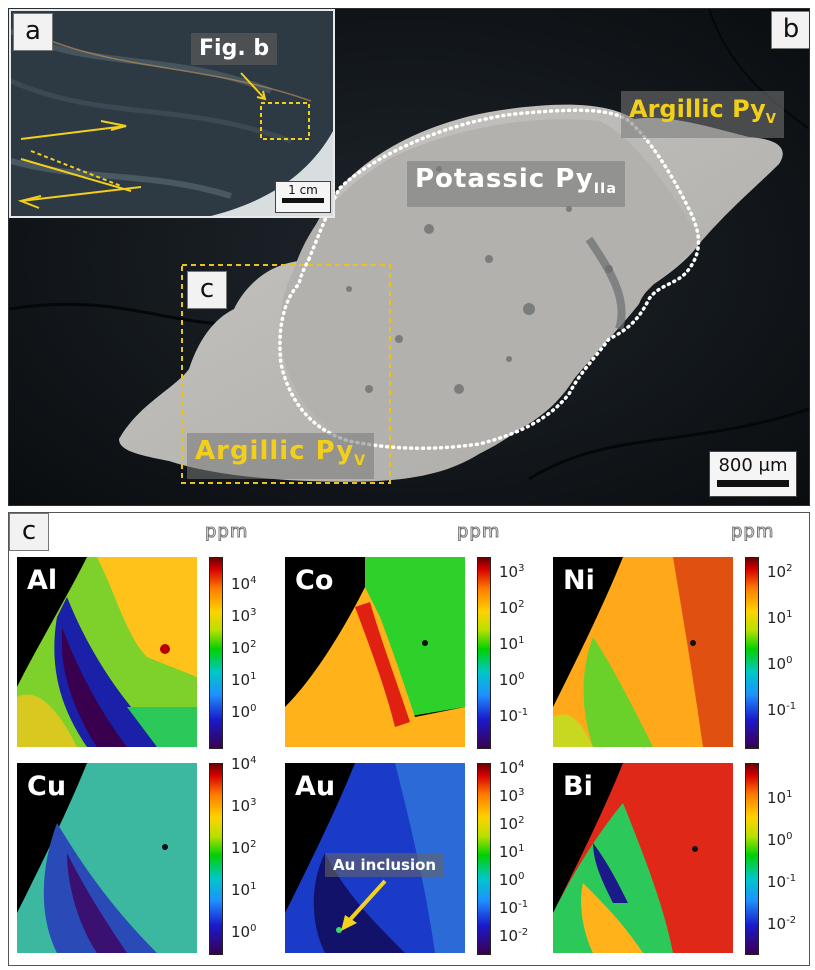  I want to click on box-c-letter: c, so click(207, 290).